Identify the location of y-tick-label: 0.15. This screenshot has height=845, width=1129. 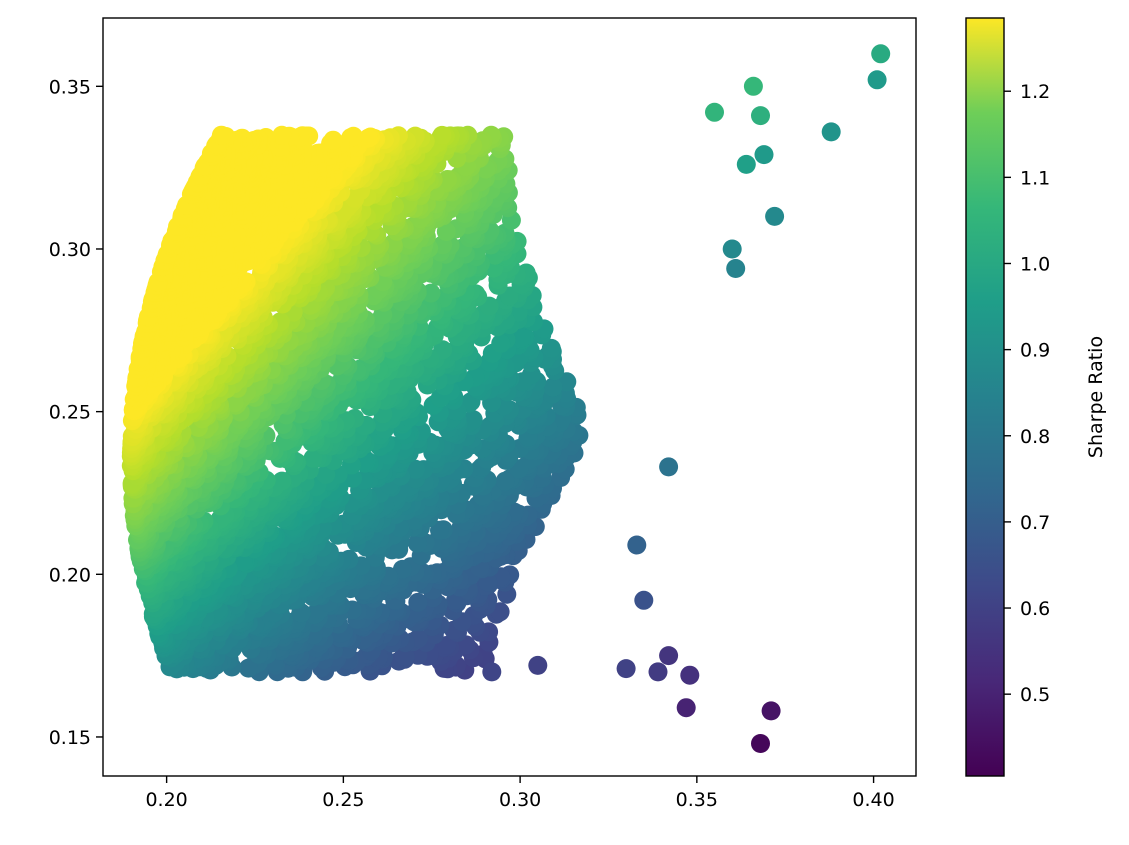
(70, 738).